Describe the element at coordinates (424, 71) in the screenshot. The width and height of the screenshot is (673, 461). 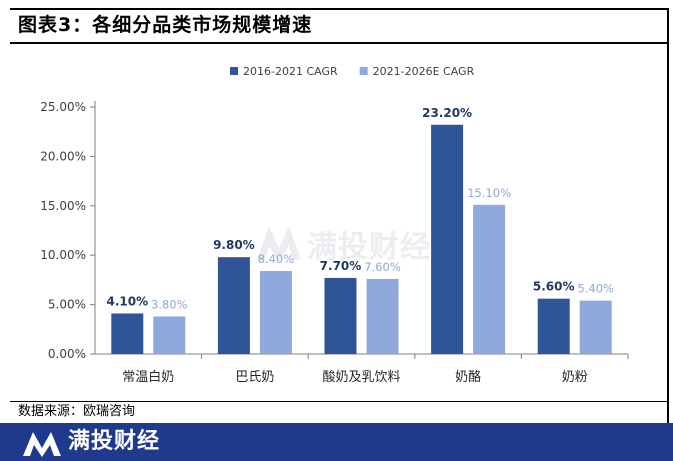
I see `legend-label-2: 2021-2026E CAGR` at that location.